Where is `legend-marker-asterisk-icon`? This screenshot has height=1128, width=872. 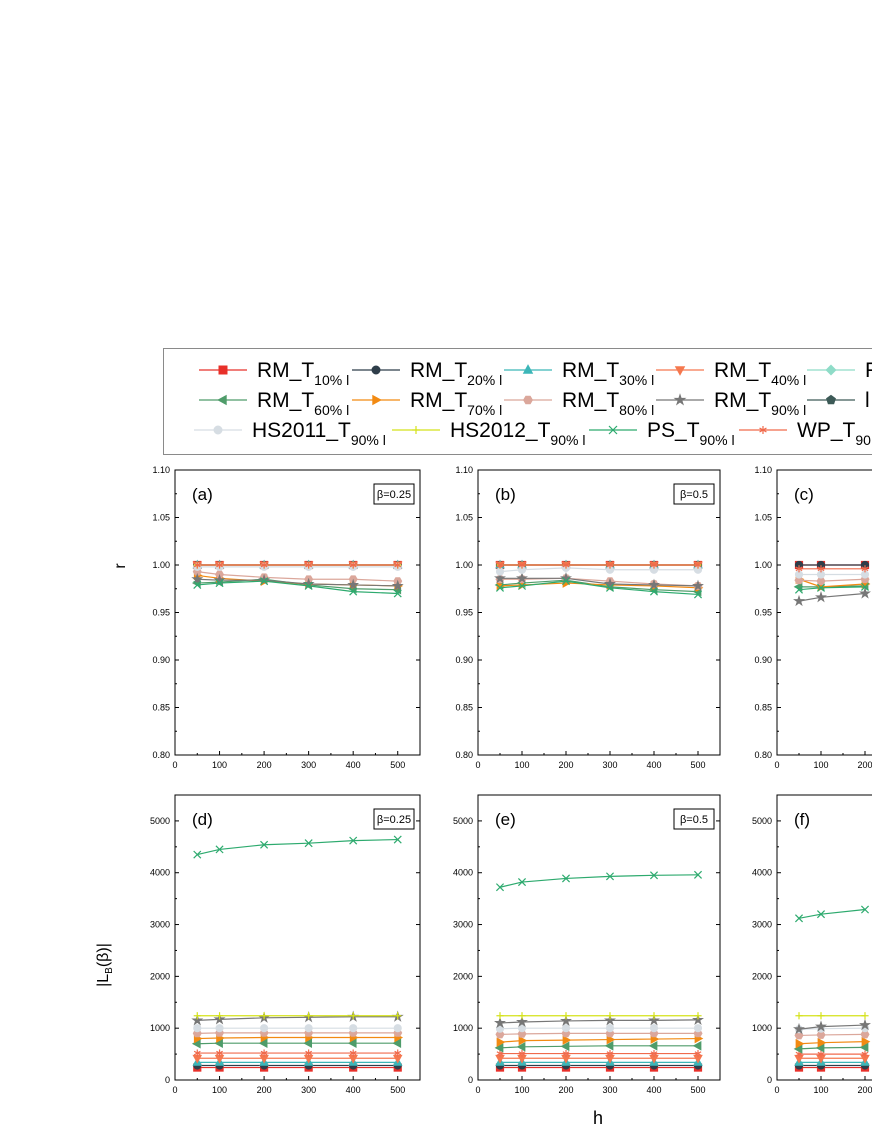 legend-marker-asterisk-icon is located at coordinates (763, 430).